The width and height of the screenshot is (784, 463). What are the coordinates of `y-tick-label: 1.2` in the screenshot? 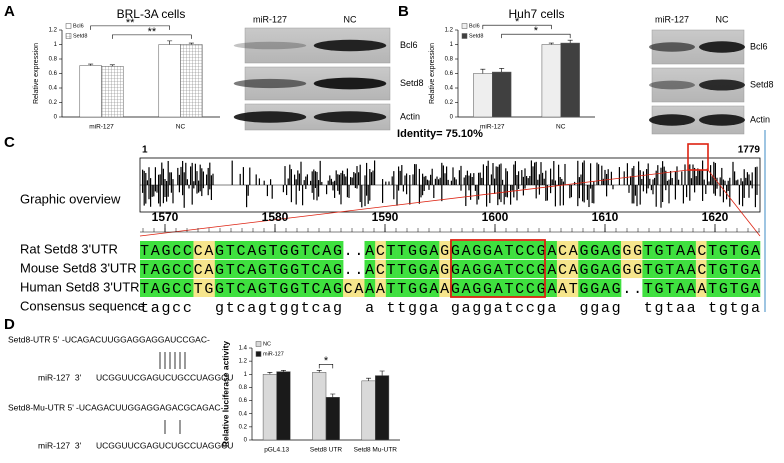 It's located at (449, 31).